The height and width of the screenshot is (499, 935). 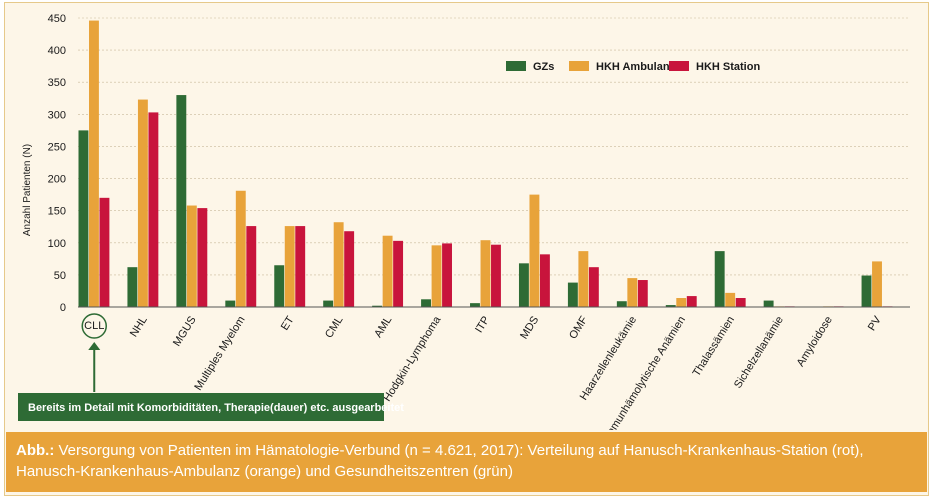 What do you see at coordinates (57, 180) in the screenshot?
I see `y-tick-label: 200` at bounding box center [57, 180].